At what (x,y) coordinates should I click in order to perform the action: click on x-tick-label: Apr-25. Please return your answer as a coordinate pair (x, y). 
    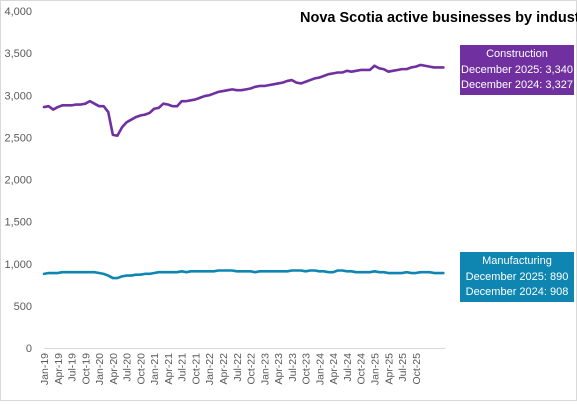
    Looking at the image, I should click on (389, 369).